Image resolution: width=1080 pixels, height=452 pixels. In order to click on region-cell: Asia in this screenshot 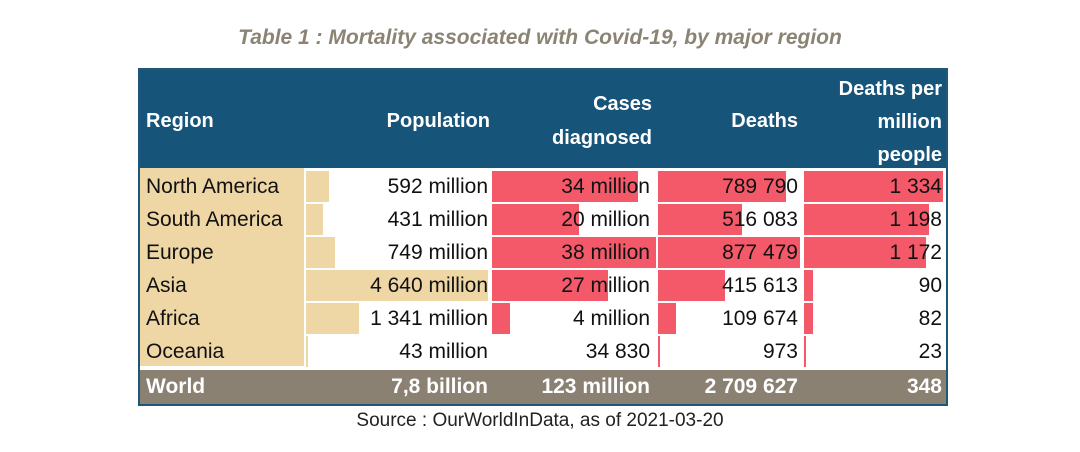, I will do `click(166, 285)`.